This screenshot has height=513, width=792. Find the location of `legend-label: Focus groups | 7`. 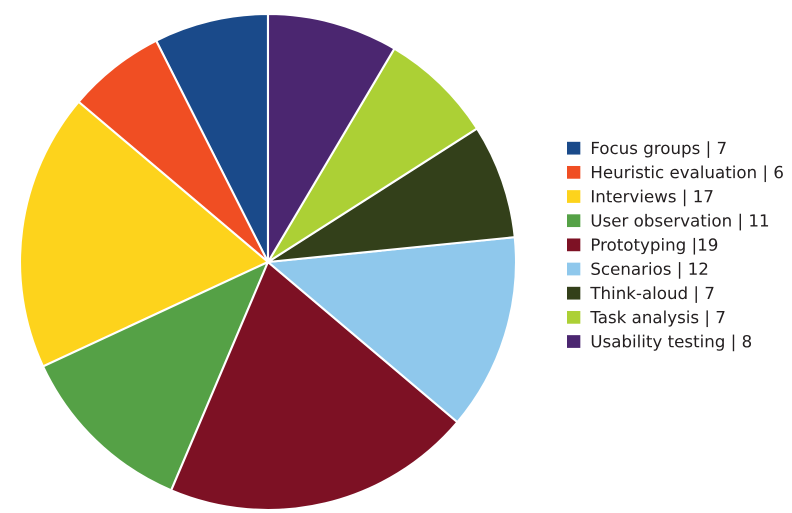

legend-label: Focus groups | 7 is located at coordinates (659, 149).